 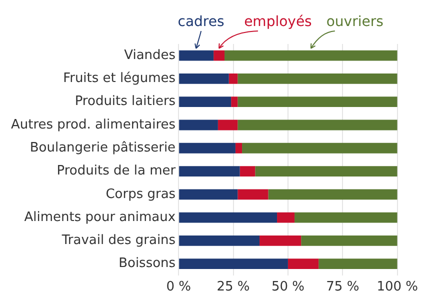 What do you see at coordinates (141, 194) in the screenshot?
I see `y-tick-label: Corps gras` at bounding box center [141, 194].